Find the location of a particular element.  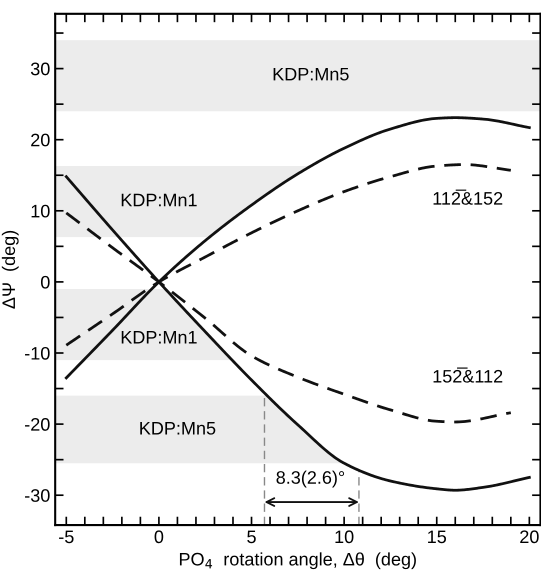

x-tick-label: 5 is located at coordinates (251, 537).